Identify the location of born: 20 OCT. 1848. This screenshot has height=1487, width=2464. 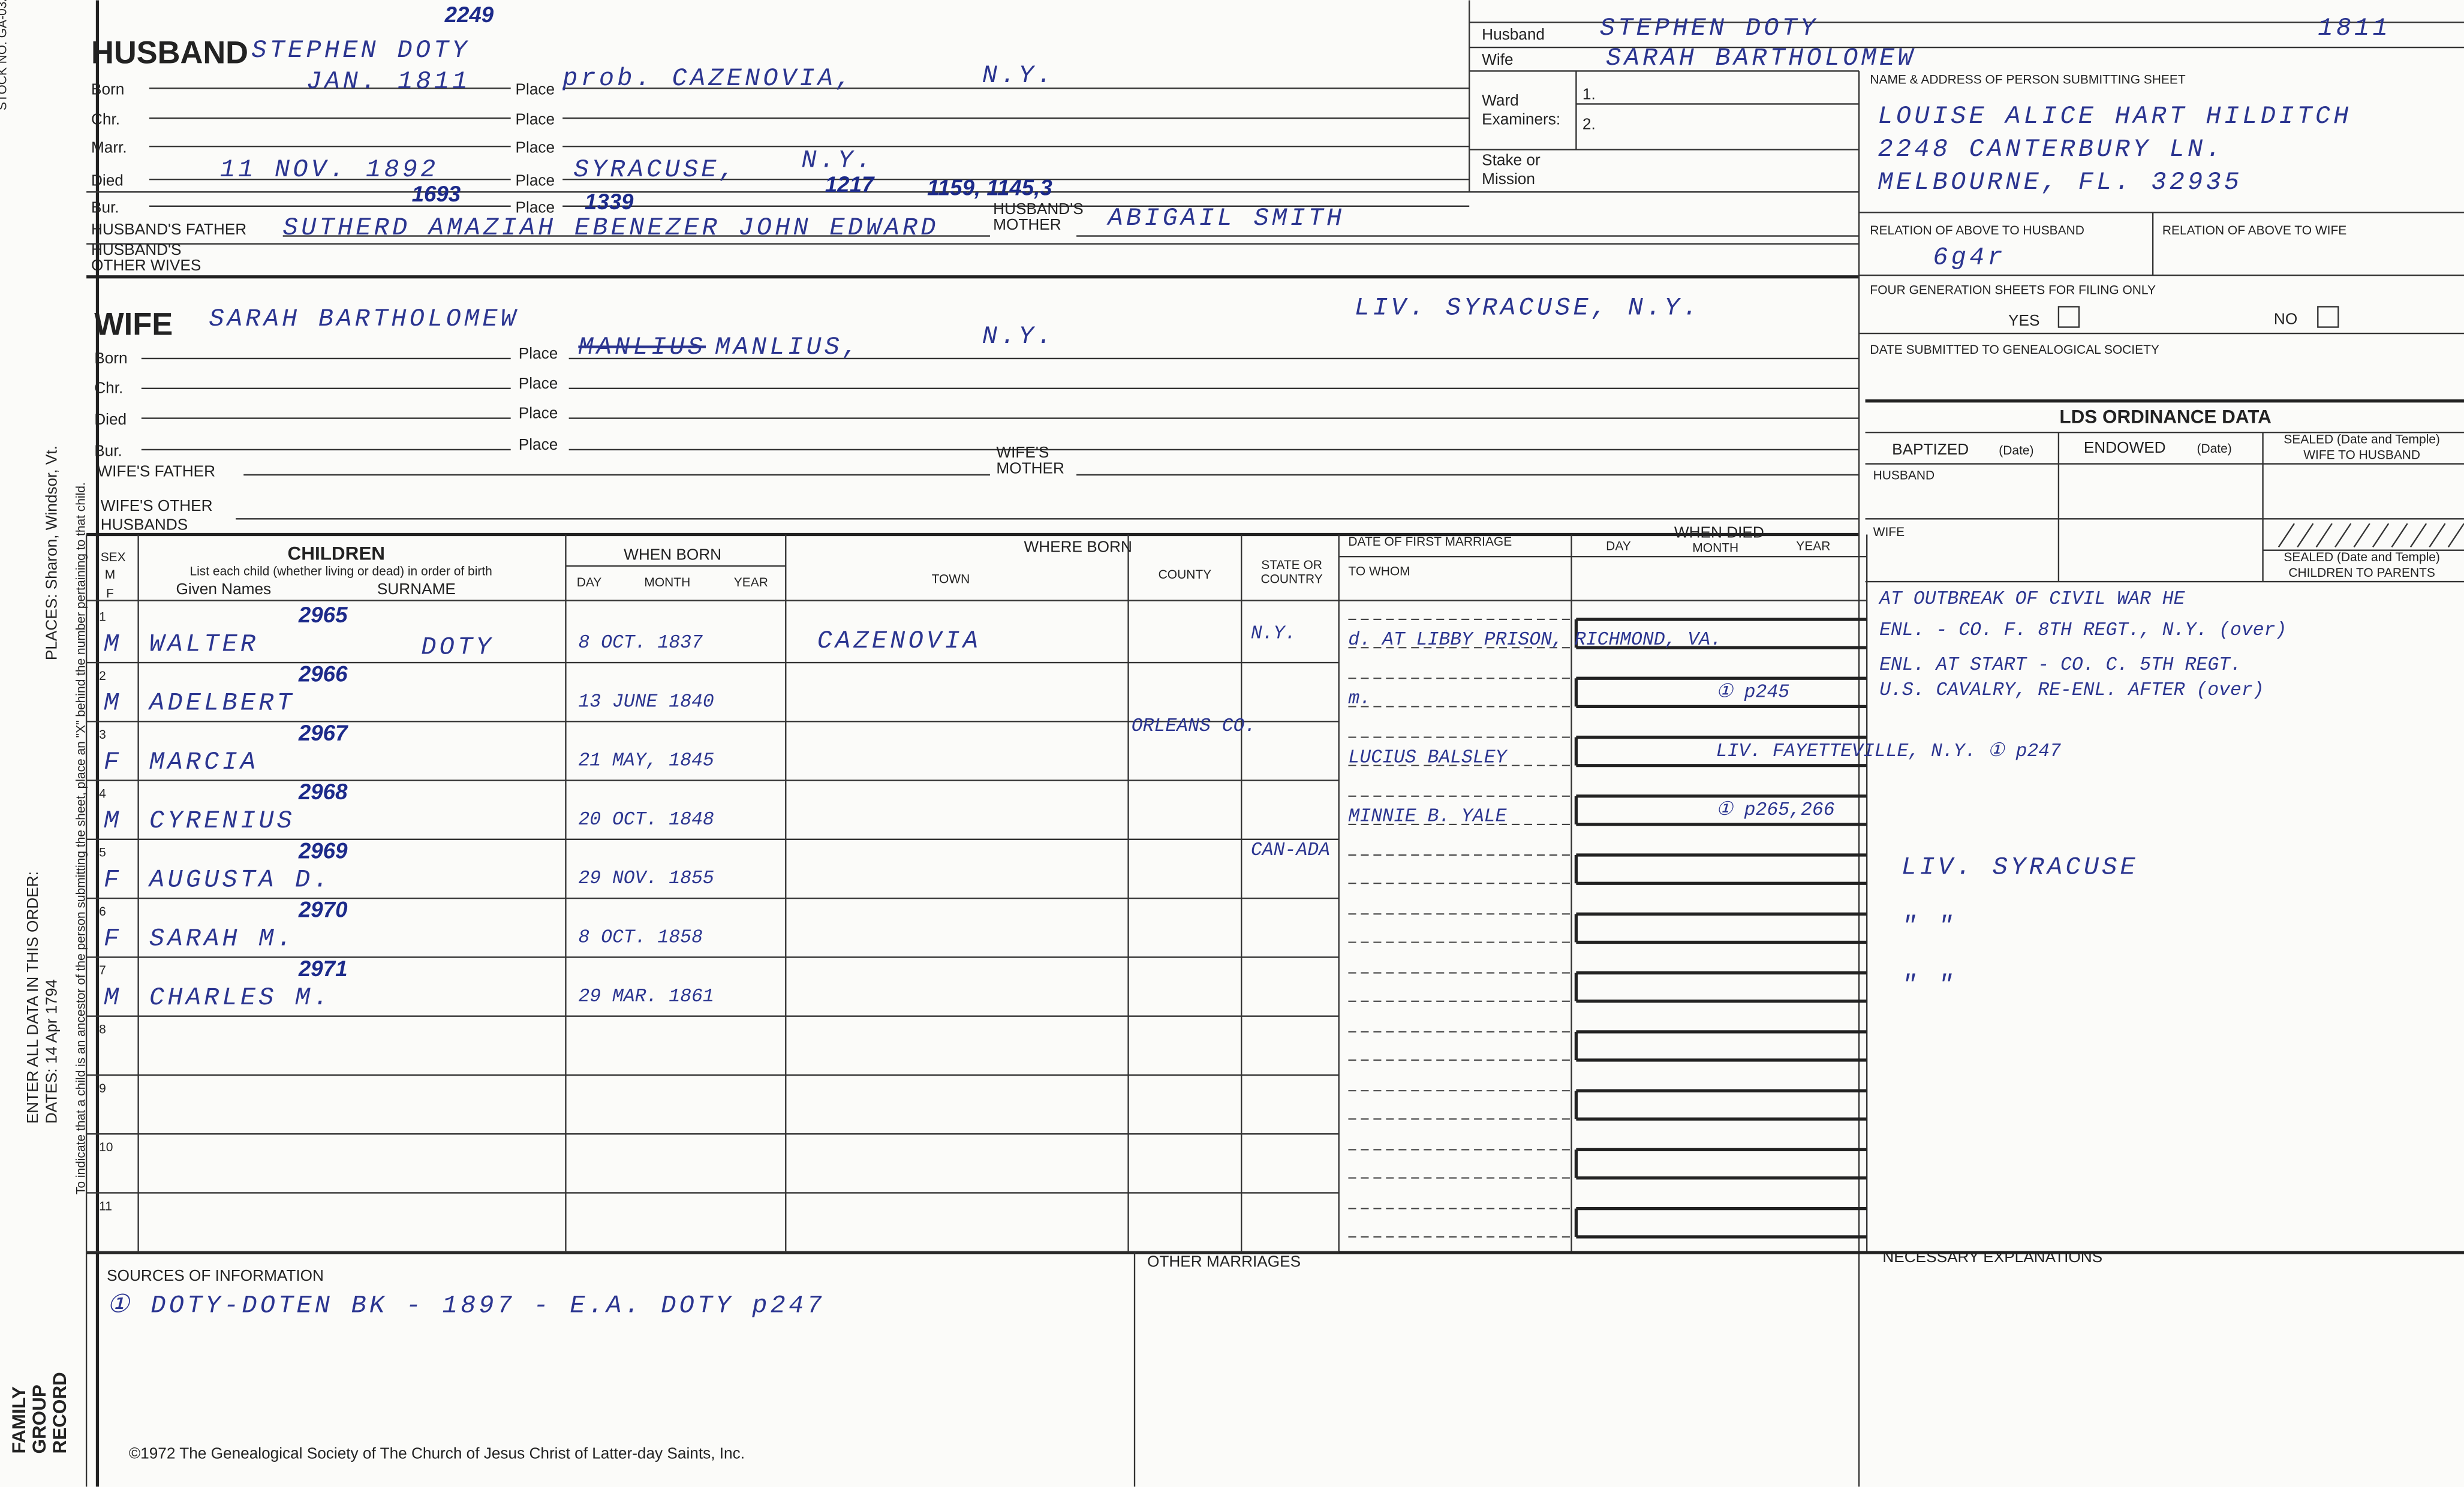
(646, 820).